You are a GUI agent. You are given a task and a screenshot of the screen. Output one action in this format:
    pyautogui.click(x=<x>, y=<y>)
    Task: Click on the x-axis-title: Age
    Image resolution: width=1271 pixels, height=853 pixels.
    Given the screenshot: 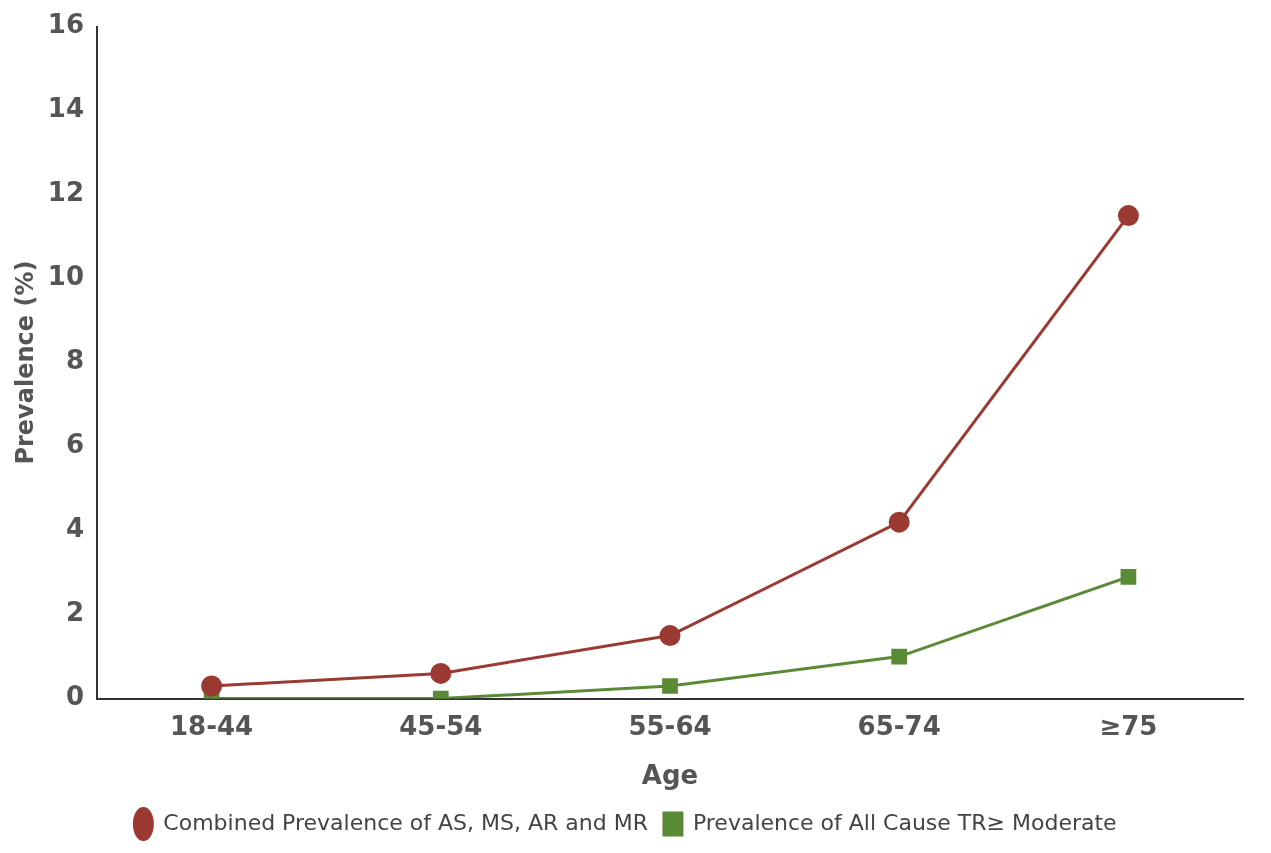 What is the action you would take?
    pyautogui.click(x=670, y=775)
    